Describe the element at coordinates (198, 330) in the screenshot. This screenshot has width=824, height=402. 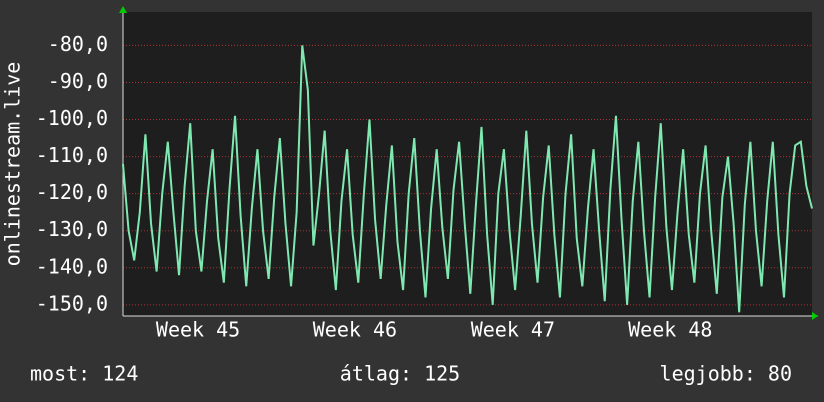
I see `x-tick-label: Week 45` at that location.